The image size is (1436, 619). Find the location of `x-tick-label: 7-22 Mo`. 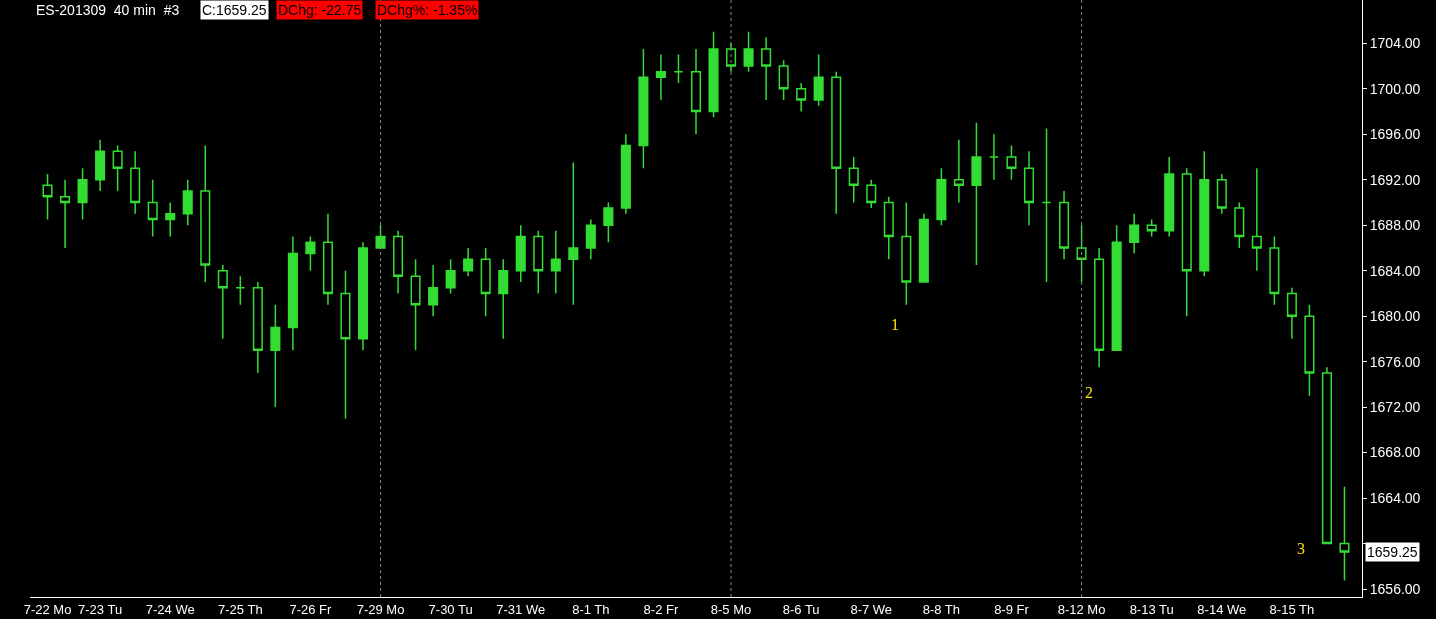

x-tick-label: 7-22 Mo is located at coordinates (47, 609).